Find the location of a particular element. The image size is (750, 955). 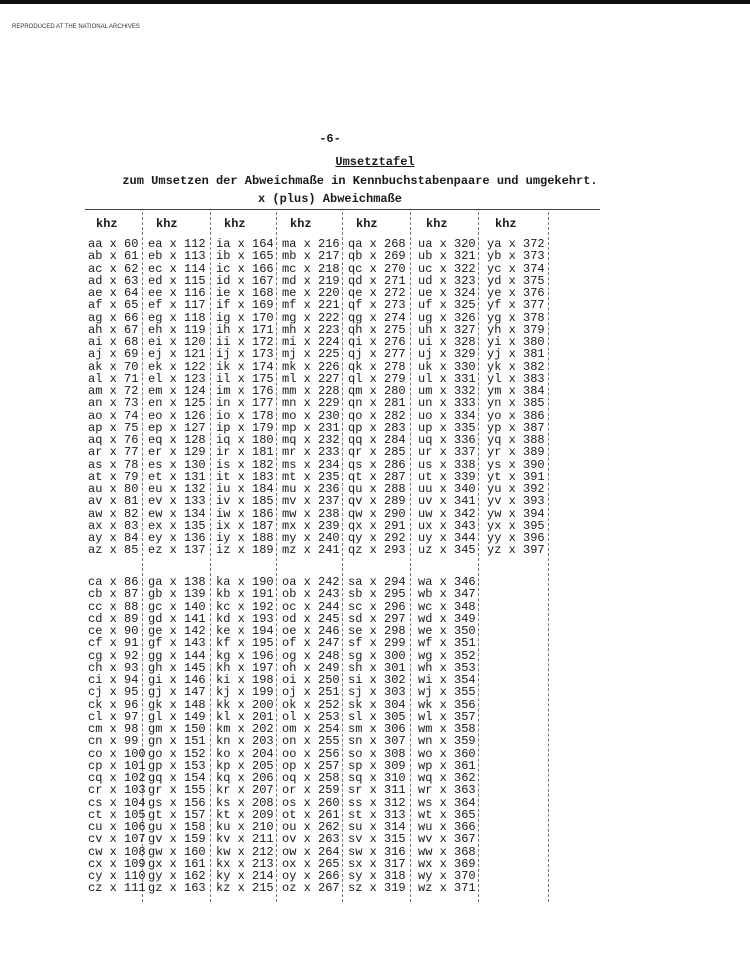

table-entry: ee x 116 is located at coordinates (177, 293).